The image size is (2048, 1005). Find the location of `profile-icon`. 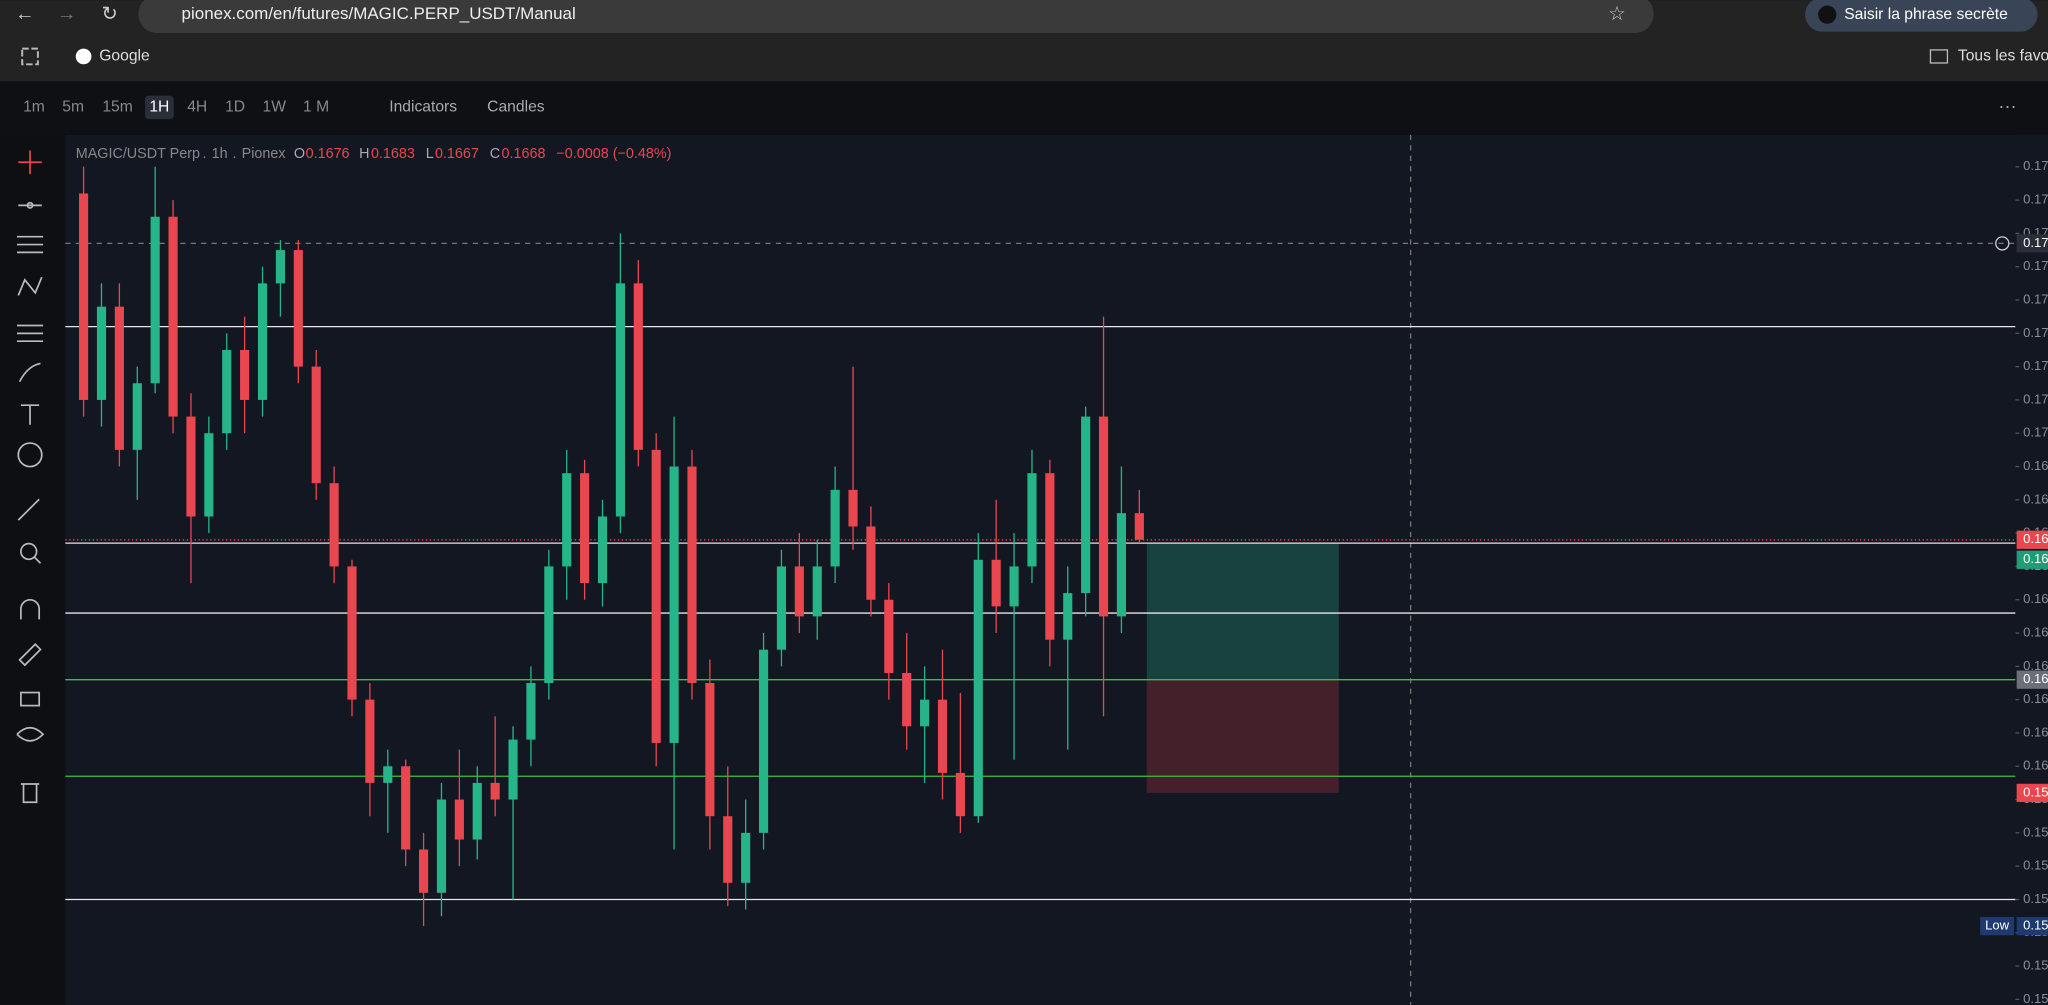

profile-icon is located at coordinates (1827, 14).